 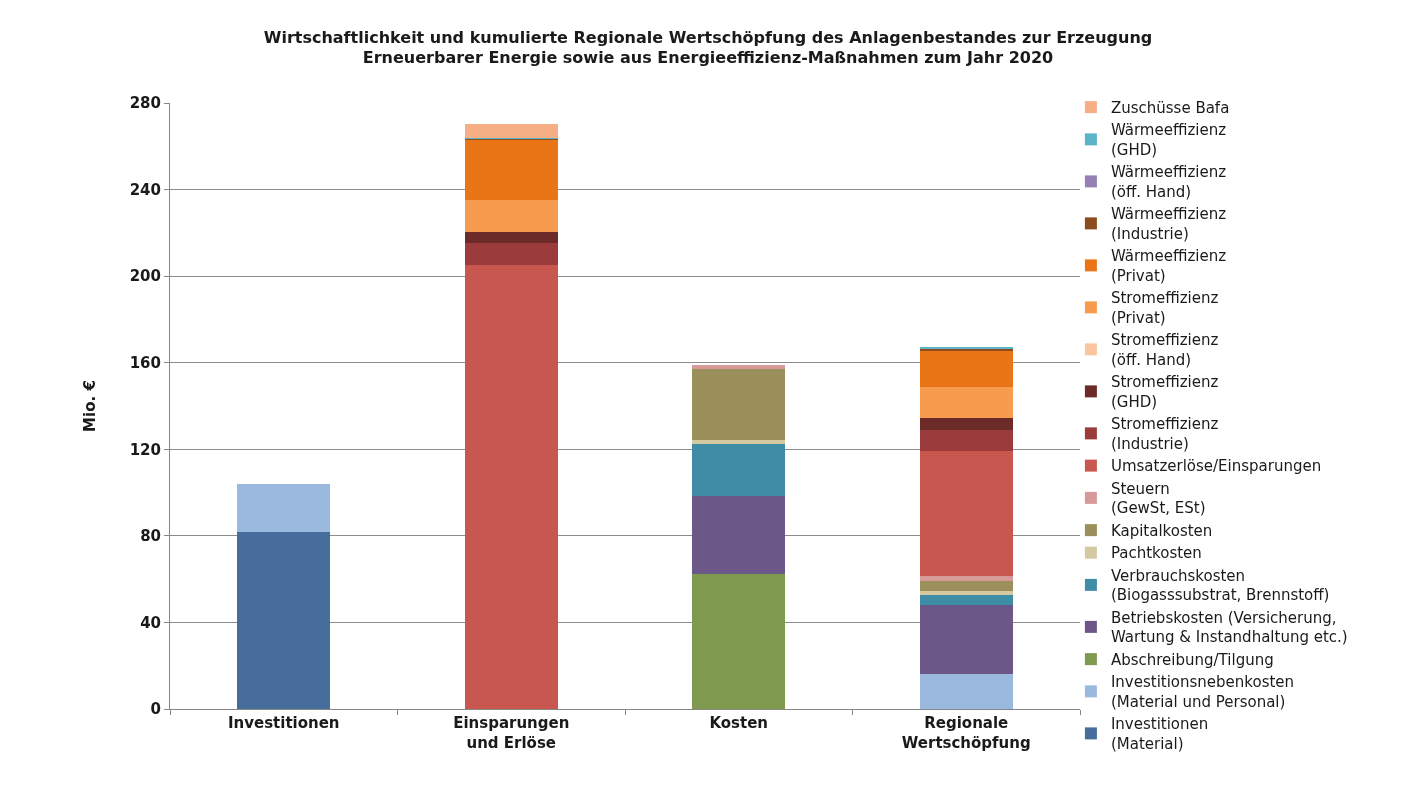 I want to click on legend-label: Stromeffizienz (GHD), so click(x=1164, y=392).